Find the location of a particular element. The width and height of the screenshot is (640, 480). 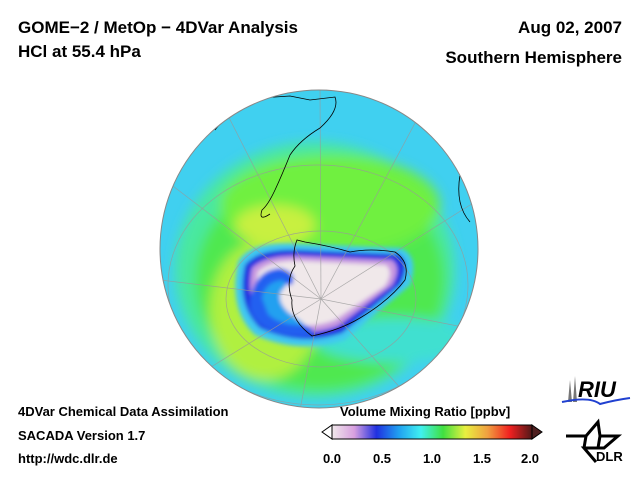

dlr-logo: DLR is located at coordinates (594, 441).